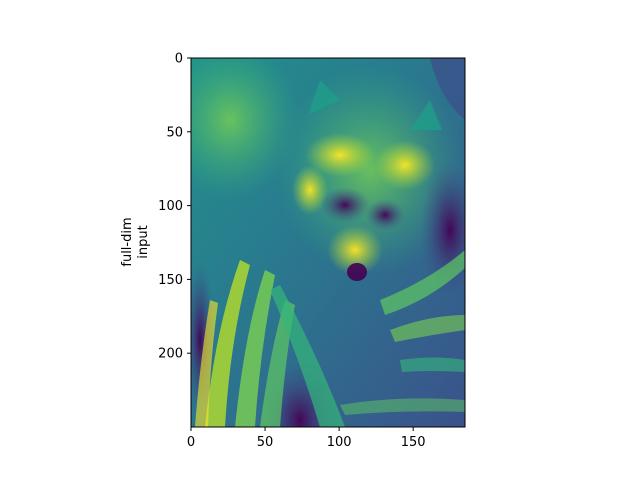 The height and width of the screenshot is (480, 640). I want to click on x-tick-label: 0, so click(191, 442).